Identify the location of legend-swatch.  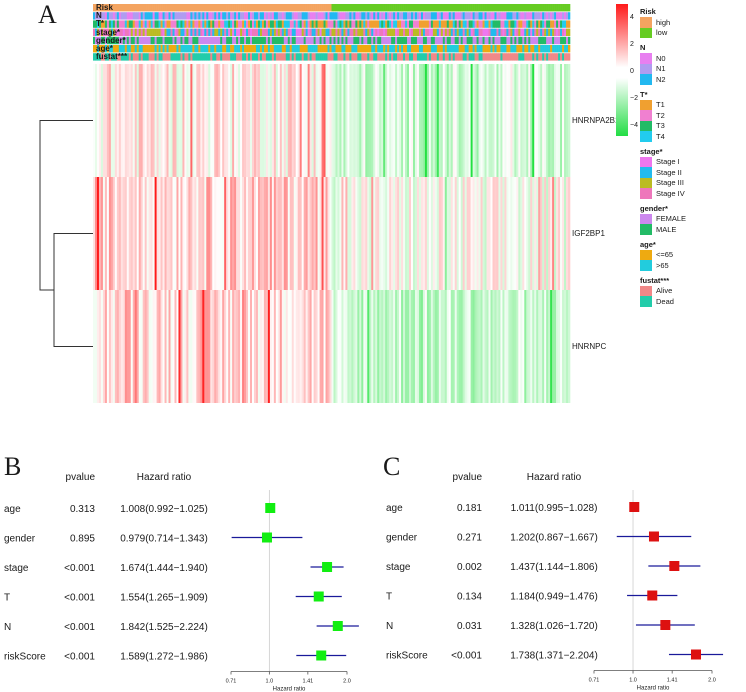
(646, 104).